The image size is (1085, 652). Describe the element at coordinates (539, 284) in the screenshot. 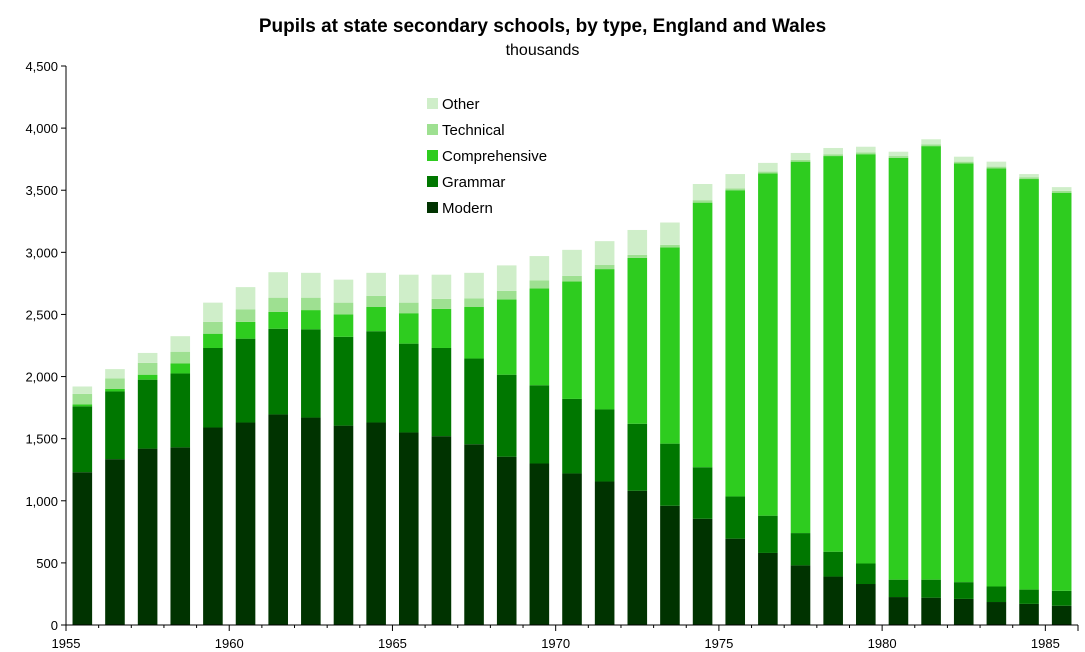

I see `bar-technical-1969` at that location.